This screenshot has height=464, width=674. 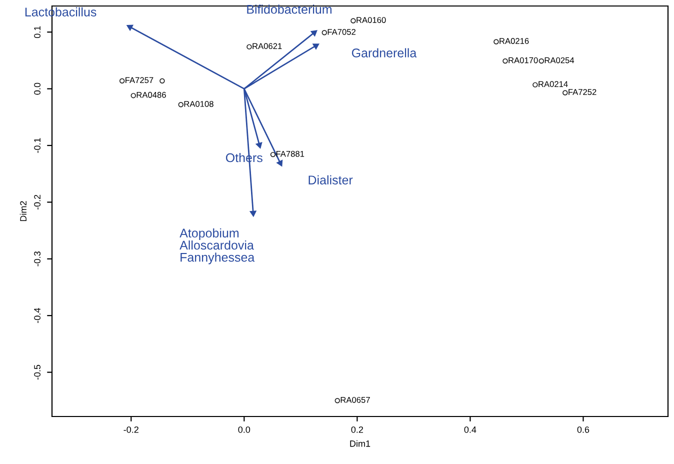 What do you see at coordinates (199, 103) in the screenshot?
I see `data-label: RA0108` at bounding box center [199, 103].